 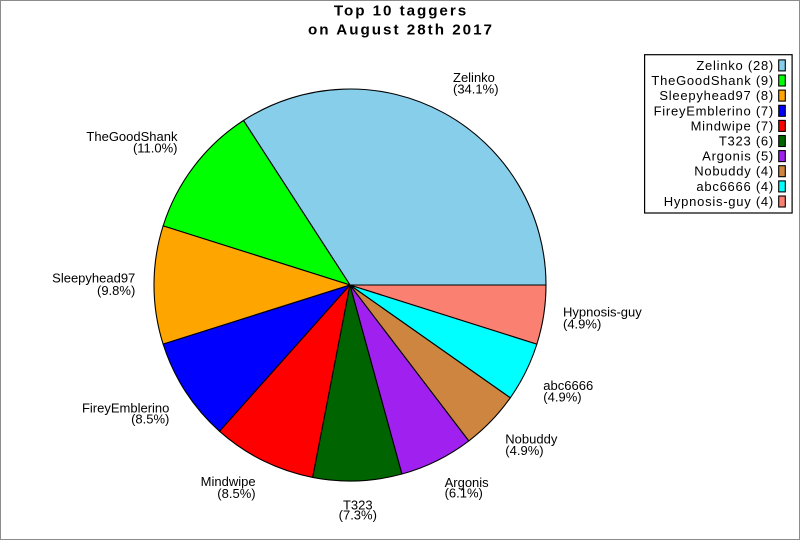 I want to click on svg-text: Mindwipe, so click(x=228, y=481).